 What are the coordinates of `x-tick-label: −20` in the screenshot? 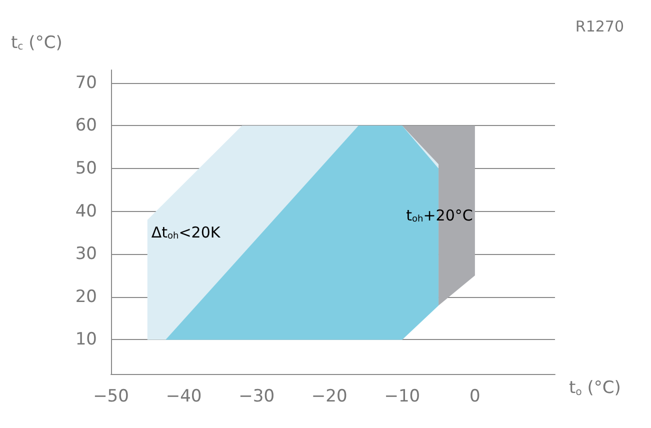 It's located at (329, 396).